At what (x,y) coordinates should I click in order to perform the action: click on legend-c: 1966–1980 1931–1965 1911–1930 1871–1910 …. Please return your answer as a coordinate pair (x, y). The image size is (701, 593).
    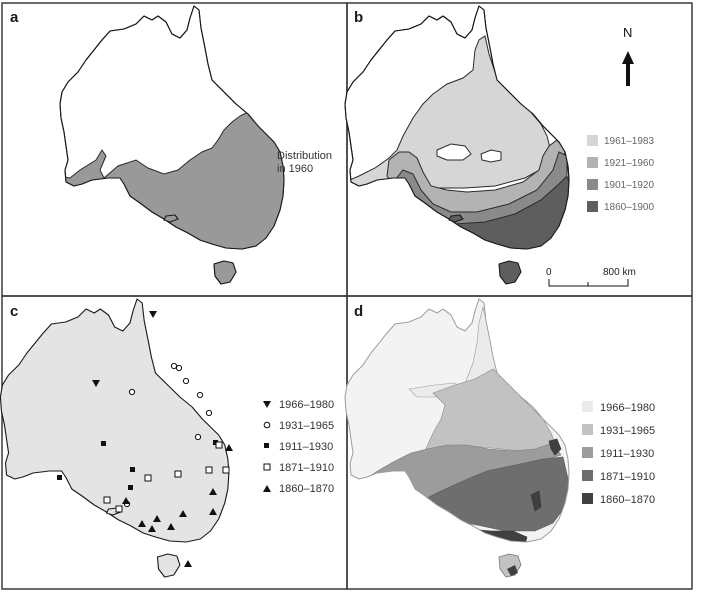
    Looking at the image, I should click on (298, 447).